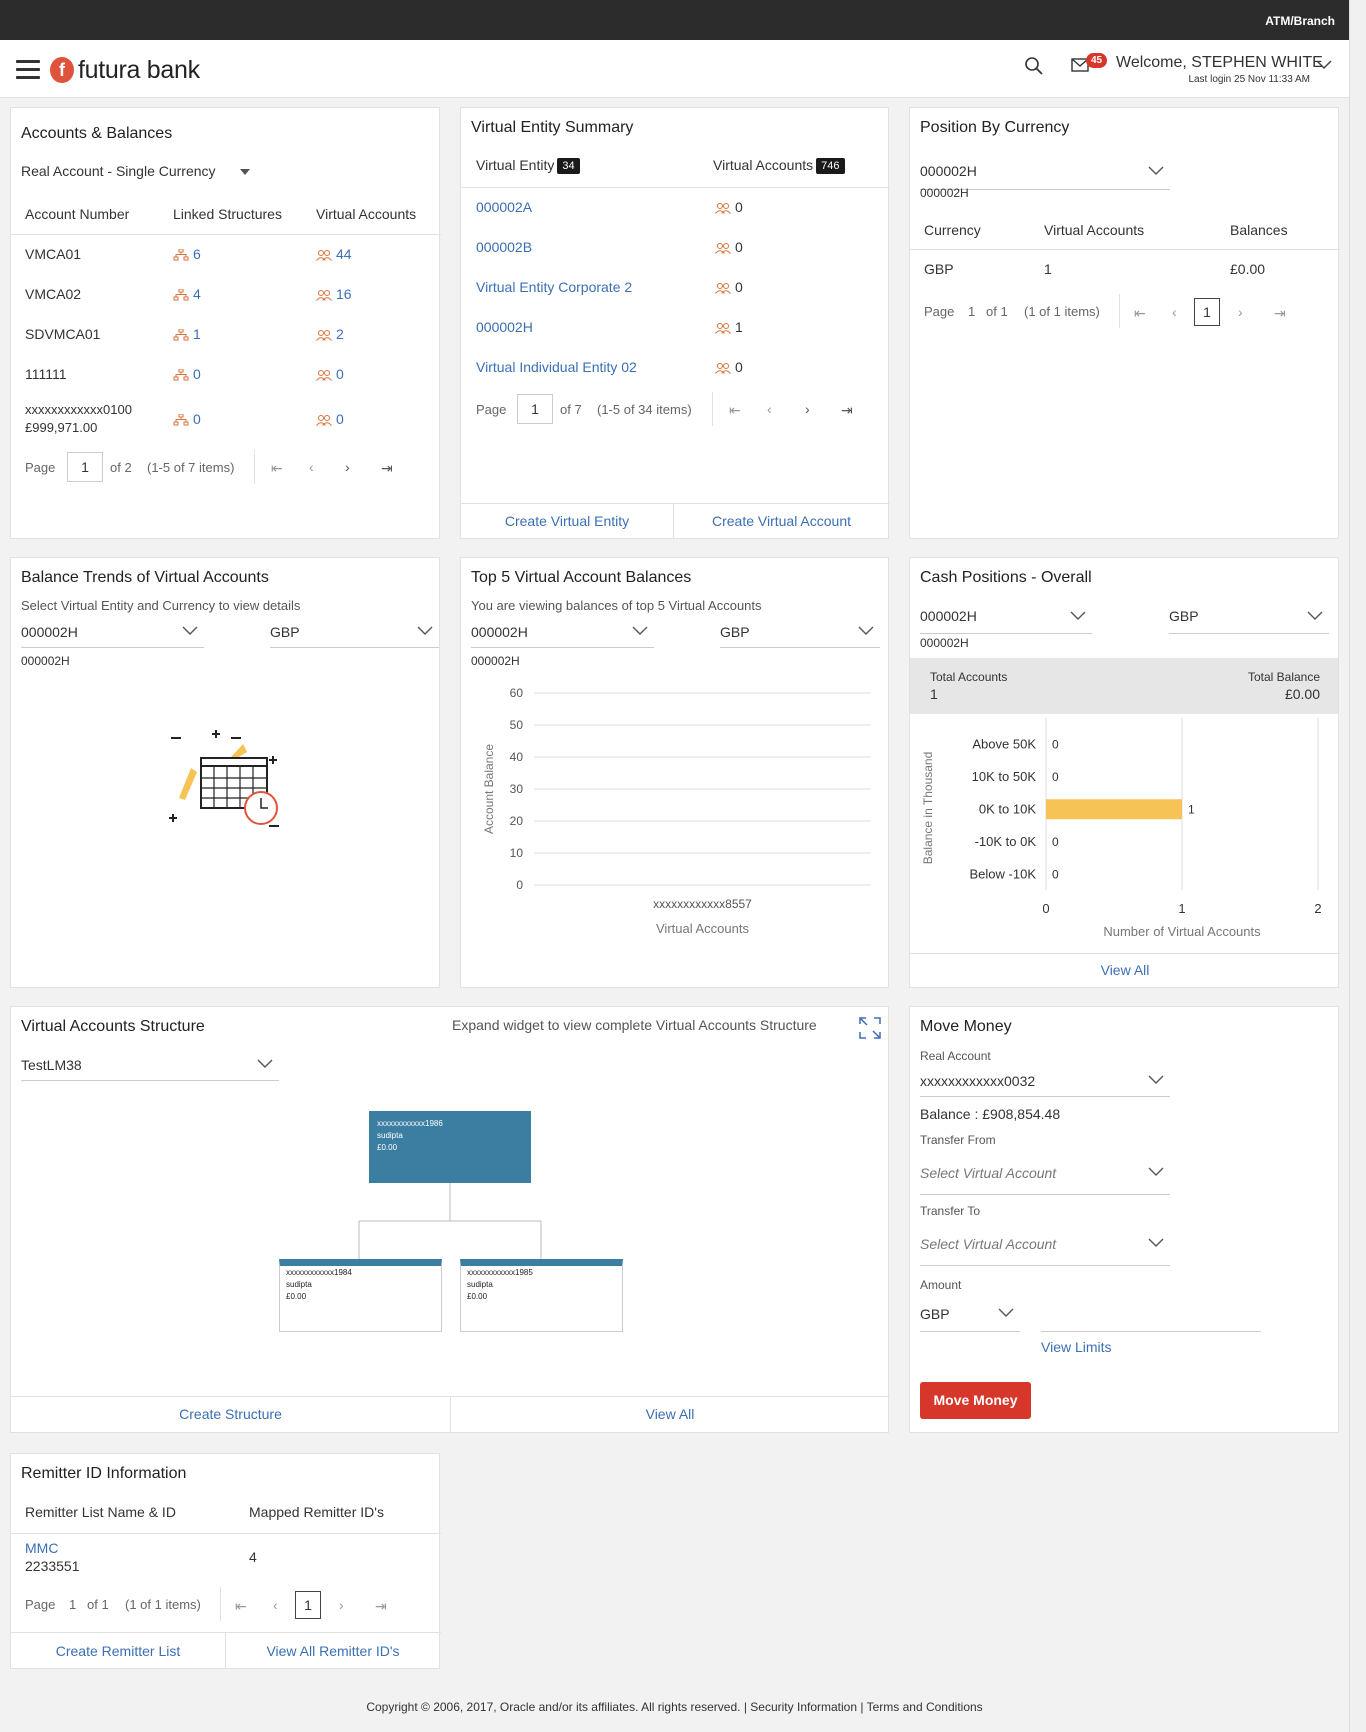  Describe the element at coordinates (299, 1284) in the screenshot. I see `node-name: sudipta` at that location.